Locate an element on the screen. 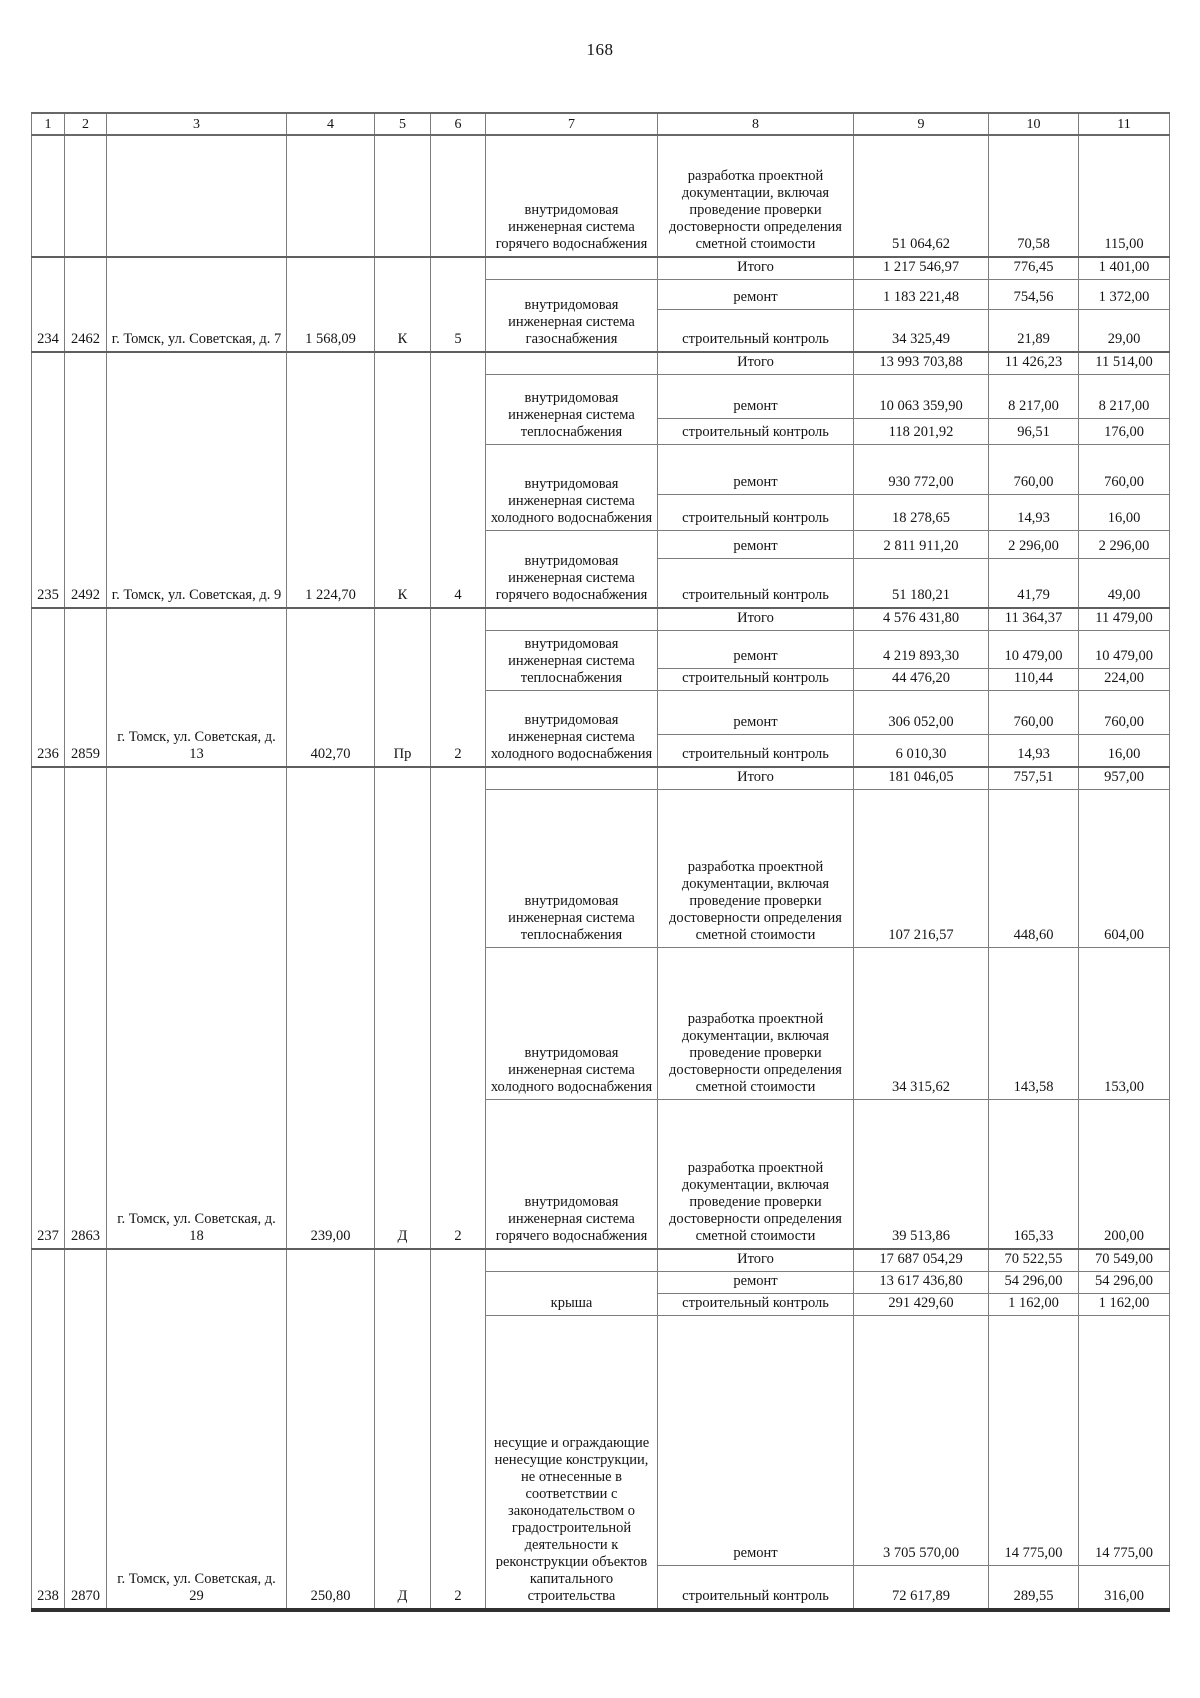 The width and height of the screenshot is (1200, 1698). cost-cell: 51 180,21 is located at coordinates (921, 583).